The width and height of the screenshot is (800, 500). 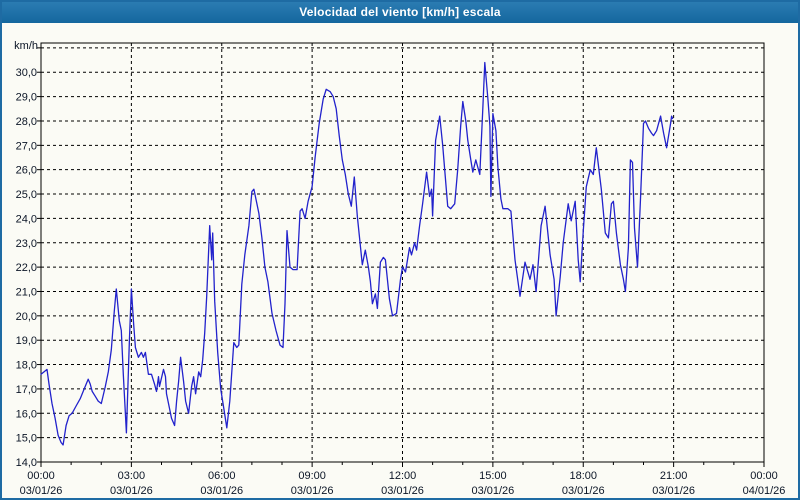 I want to click on y-tick-label: 22,0, so click(x=26, y=268).